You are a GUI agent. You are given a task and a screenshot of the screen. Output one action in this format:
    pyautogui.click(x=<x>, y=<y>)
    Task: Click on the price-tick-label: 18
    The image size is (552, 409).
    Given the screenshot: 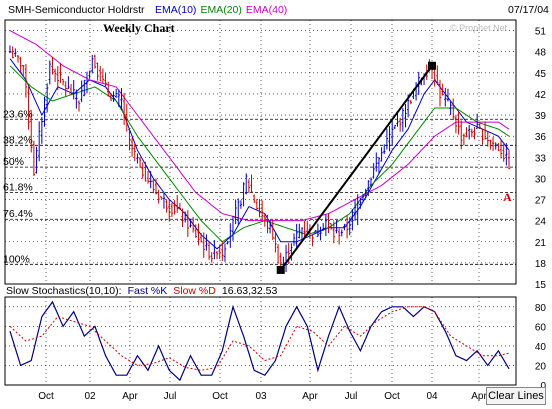 What is the action you would take?
    pyautogui.click(x=541, y=264)
    